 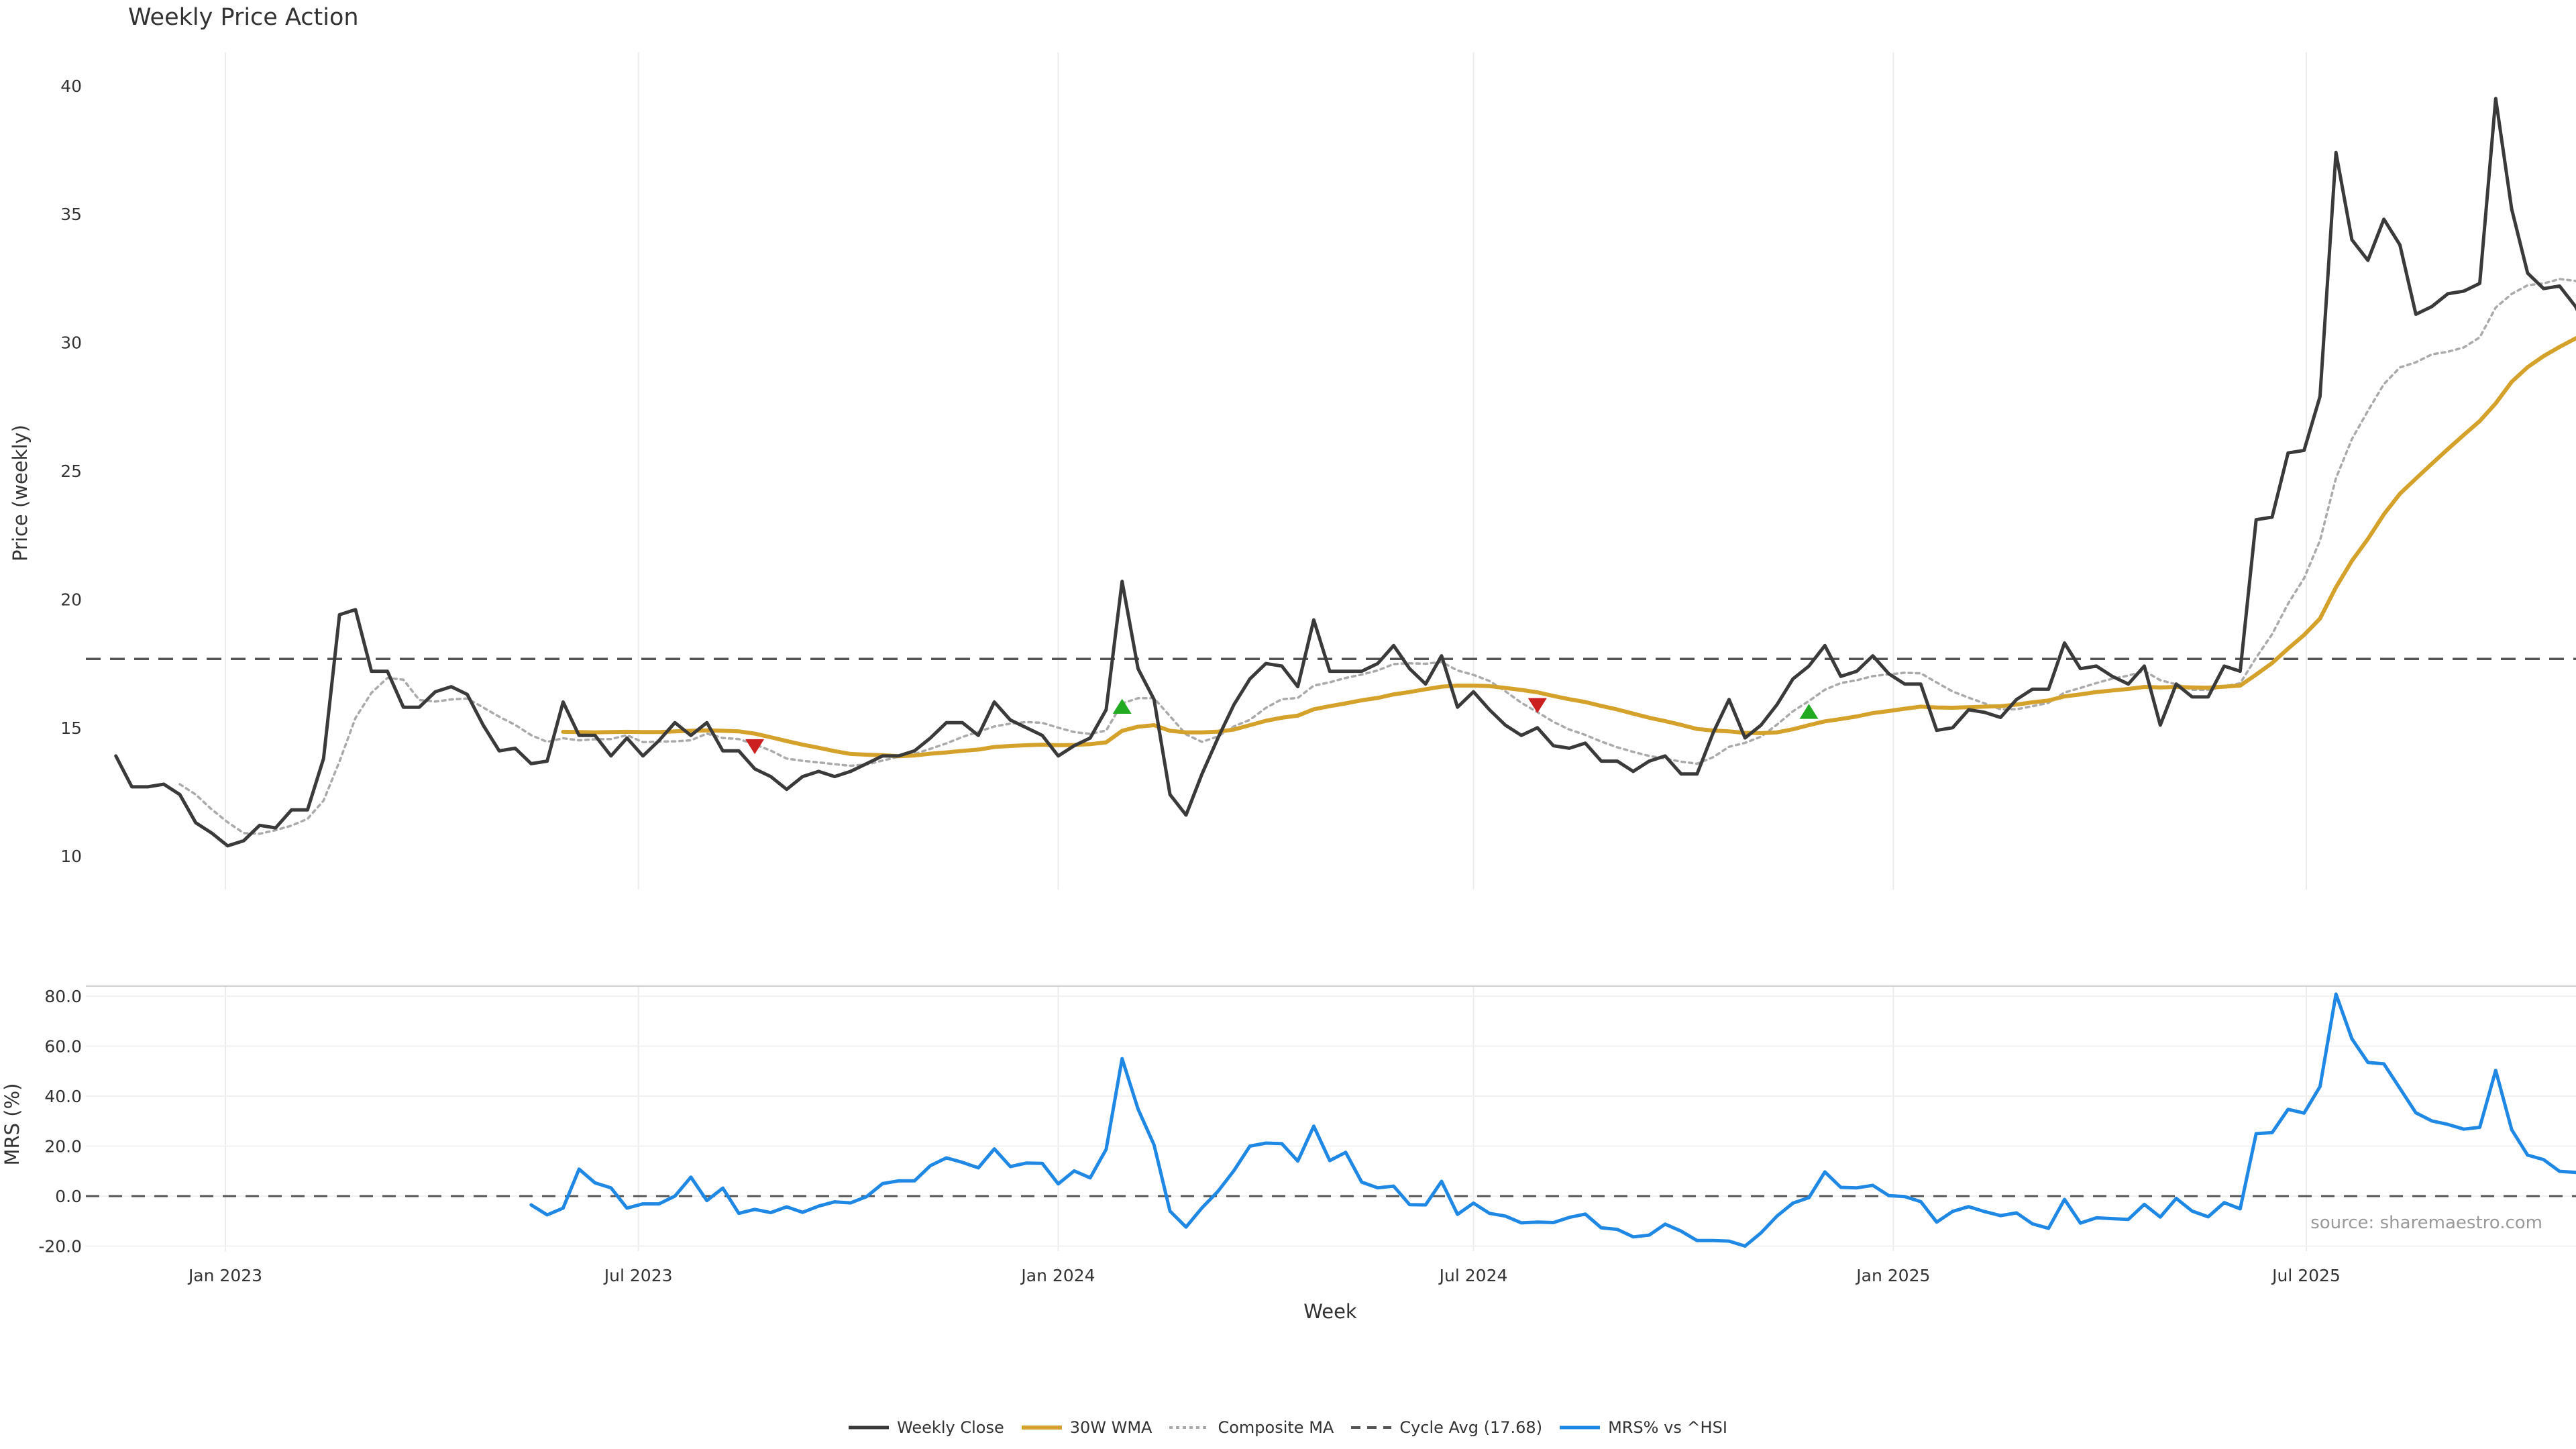 I want to click on legend-label-composite-ma: Composite MA, so click(x=1276, y=1427).